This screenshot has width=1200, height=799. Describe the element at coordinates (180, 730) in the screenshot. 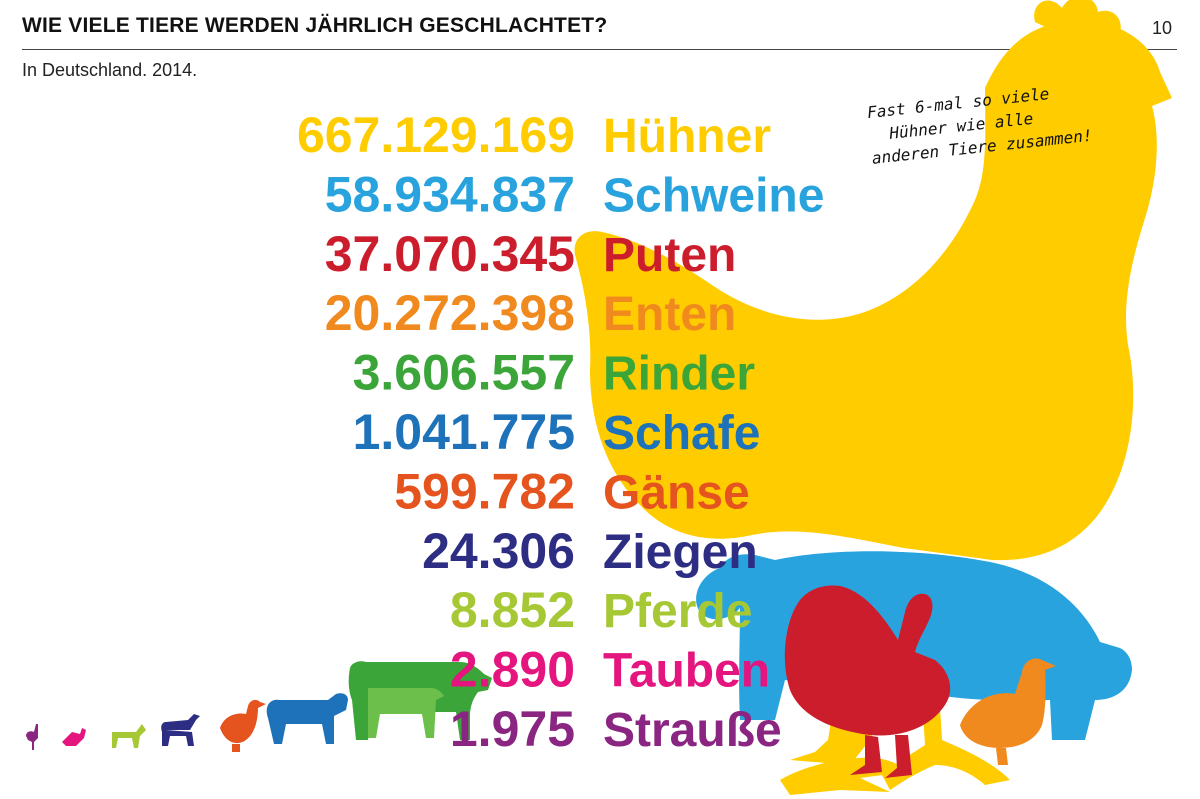

I see `goat-icon` at that location.